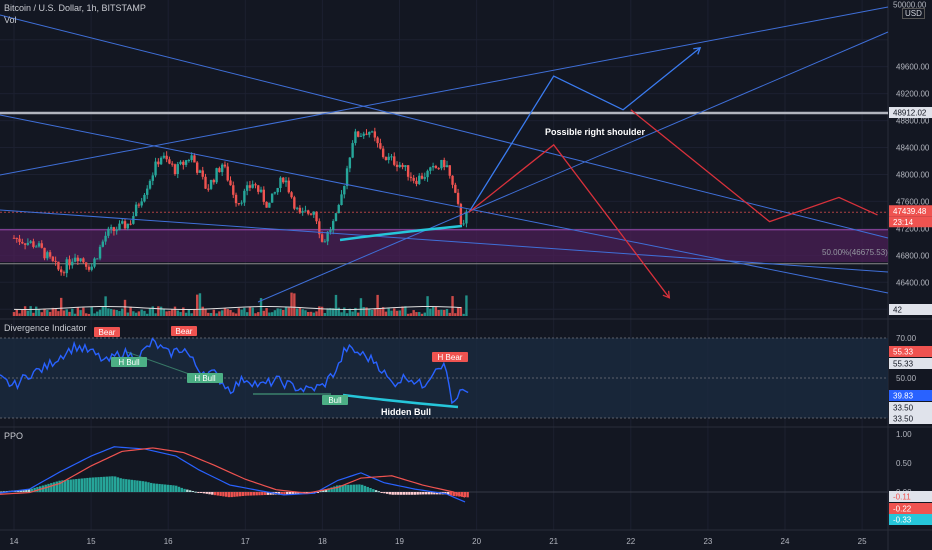 The width and height of the screenshot is (932, 550). Describe the element at coordinates (237, 308) in the screenshot. I see `volume-ma` at that location.